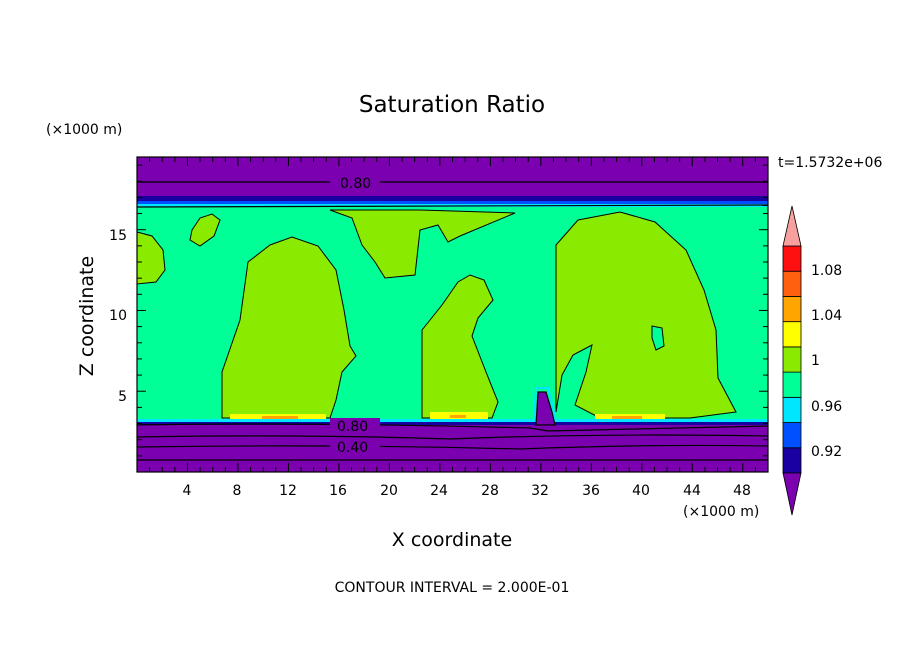 This screenshot has height=654, width=904. I want to click on colorbar-label: 1, so click(815, 361).